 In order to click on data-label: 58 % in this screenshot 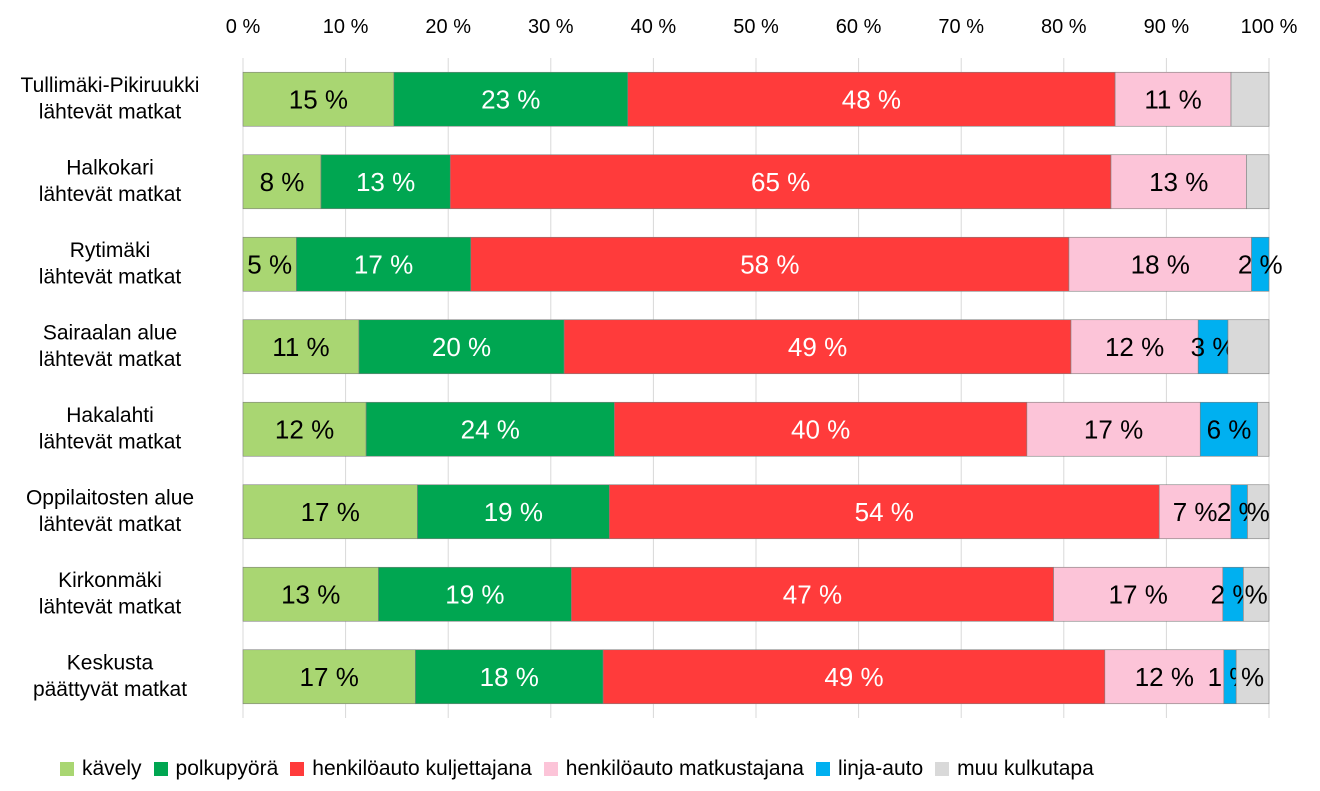, I will do `click(769, 264)`.